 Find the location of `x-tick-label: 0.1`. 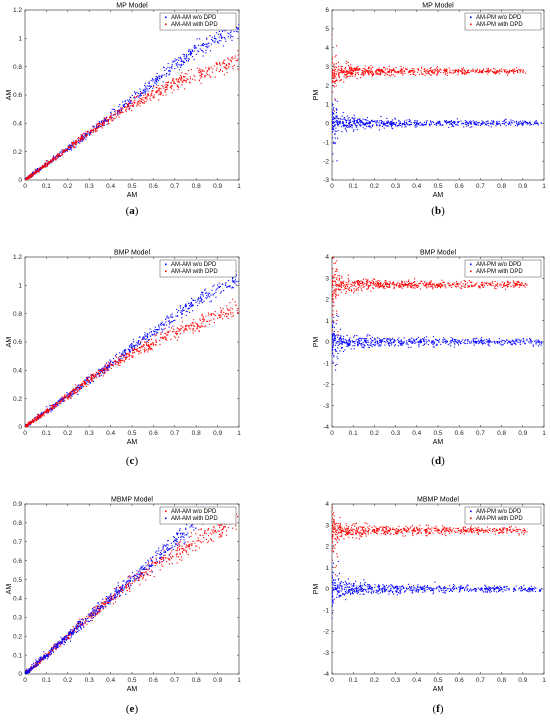

x-tick-label: 0.1 is located at coordinates (353, 186).